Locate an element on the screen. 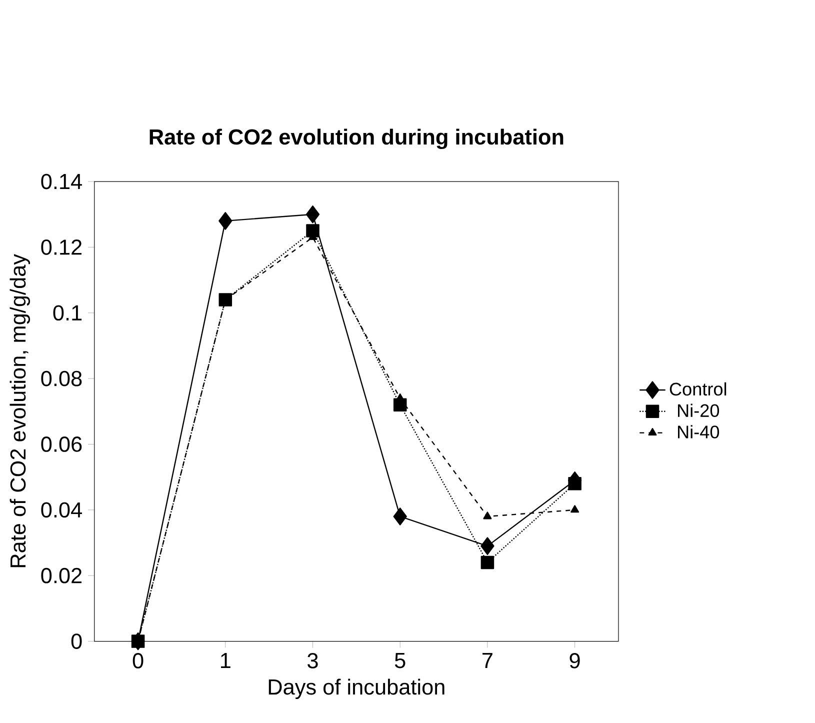  y-tick-label: 0.12 is located at coordinates (61, 247).